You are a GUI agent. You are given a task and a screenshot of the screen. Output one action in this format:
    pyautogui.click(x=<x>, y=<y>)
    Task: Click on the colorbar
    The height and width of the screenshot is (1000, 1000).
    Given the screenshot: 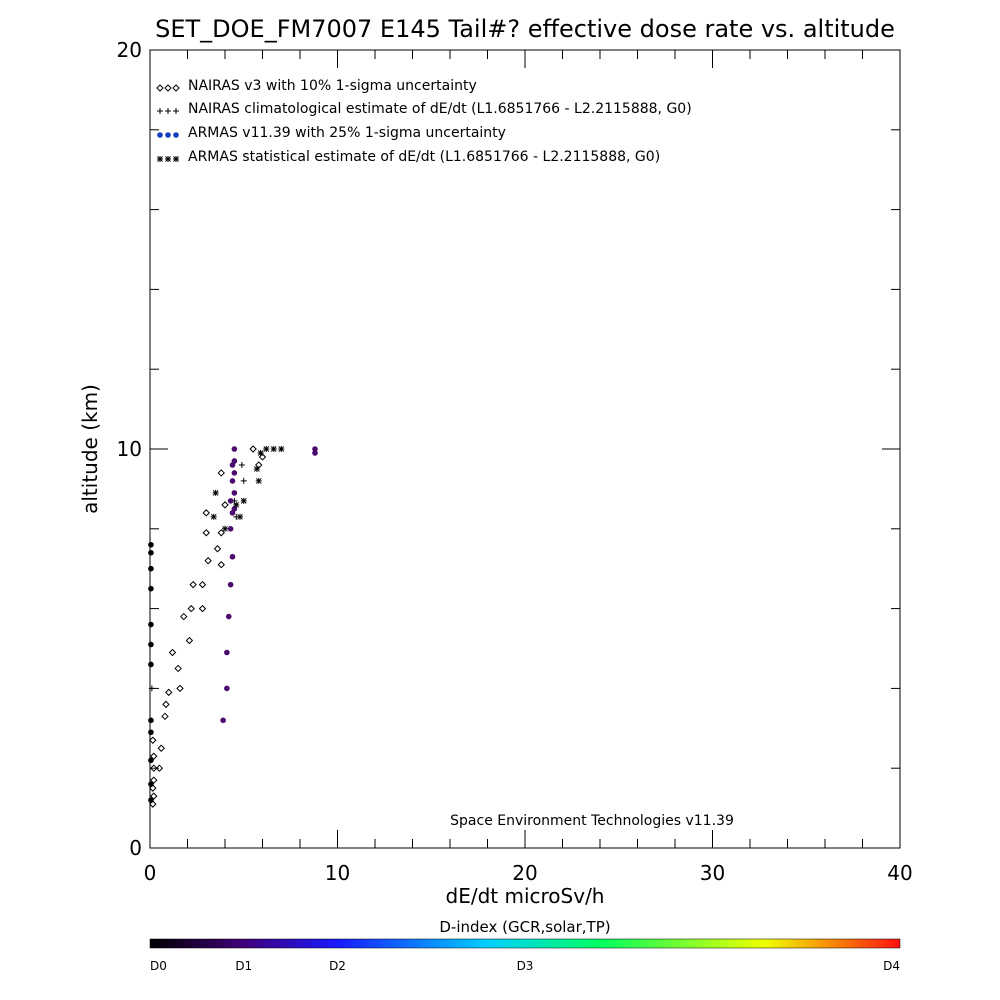 What is the action you would take?
    pyautogui.click(x=525, y=943)
    